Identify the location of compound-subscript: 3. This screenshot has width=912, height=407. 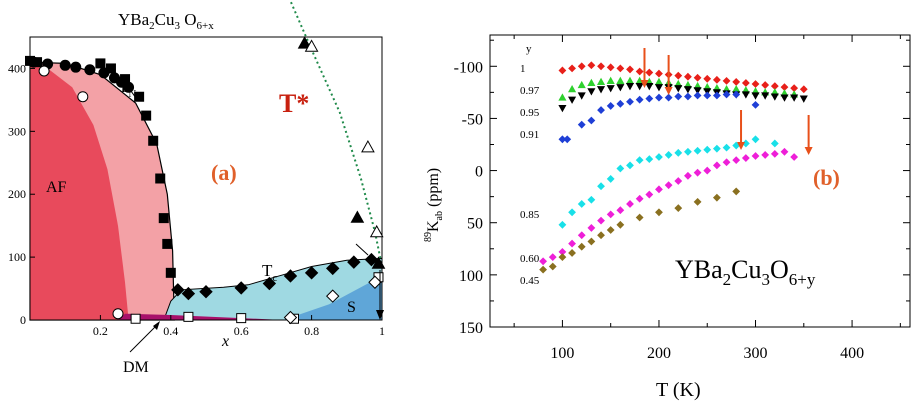
(766, 279).